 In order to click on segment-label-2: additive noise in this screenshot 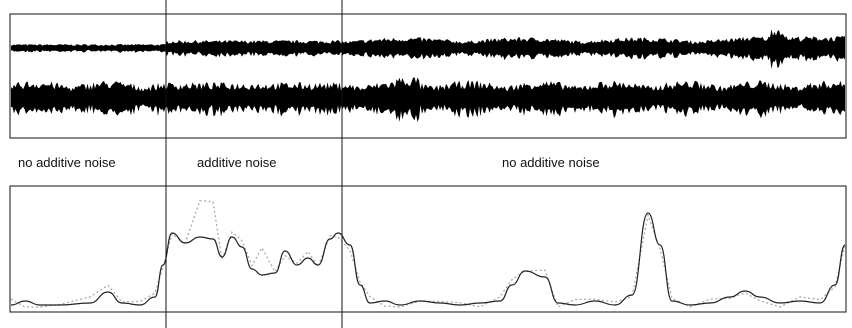, I will do `click(237, 162)`.